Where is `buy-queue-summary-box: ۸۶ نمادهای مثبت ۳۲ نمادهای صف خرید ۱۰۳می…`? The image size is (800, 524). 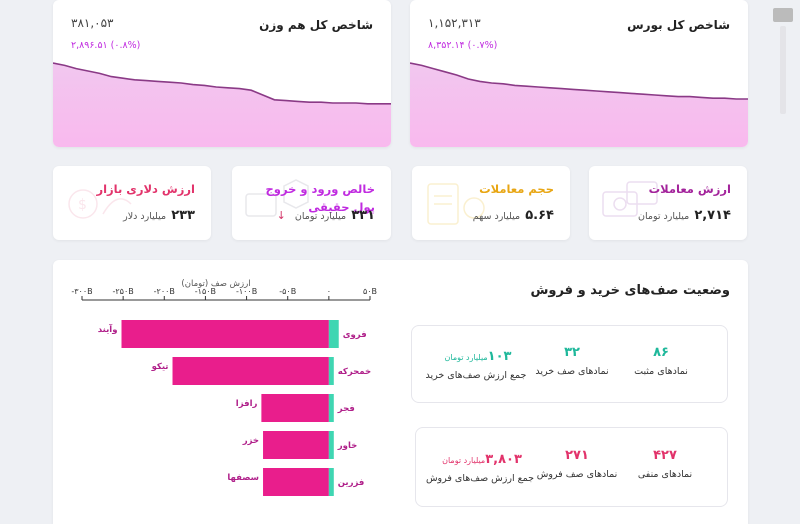 buy-queue-summary-box: ۸۶ نمادهای مثبت ۳۲ نمادهای صف خرید ۱۰۳می… is located at coordinates (569, 364).